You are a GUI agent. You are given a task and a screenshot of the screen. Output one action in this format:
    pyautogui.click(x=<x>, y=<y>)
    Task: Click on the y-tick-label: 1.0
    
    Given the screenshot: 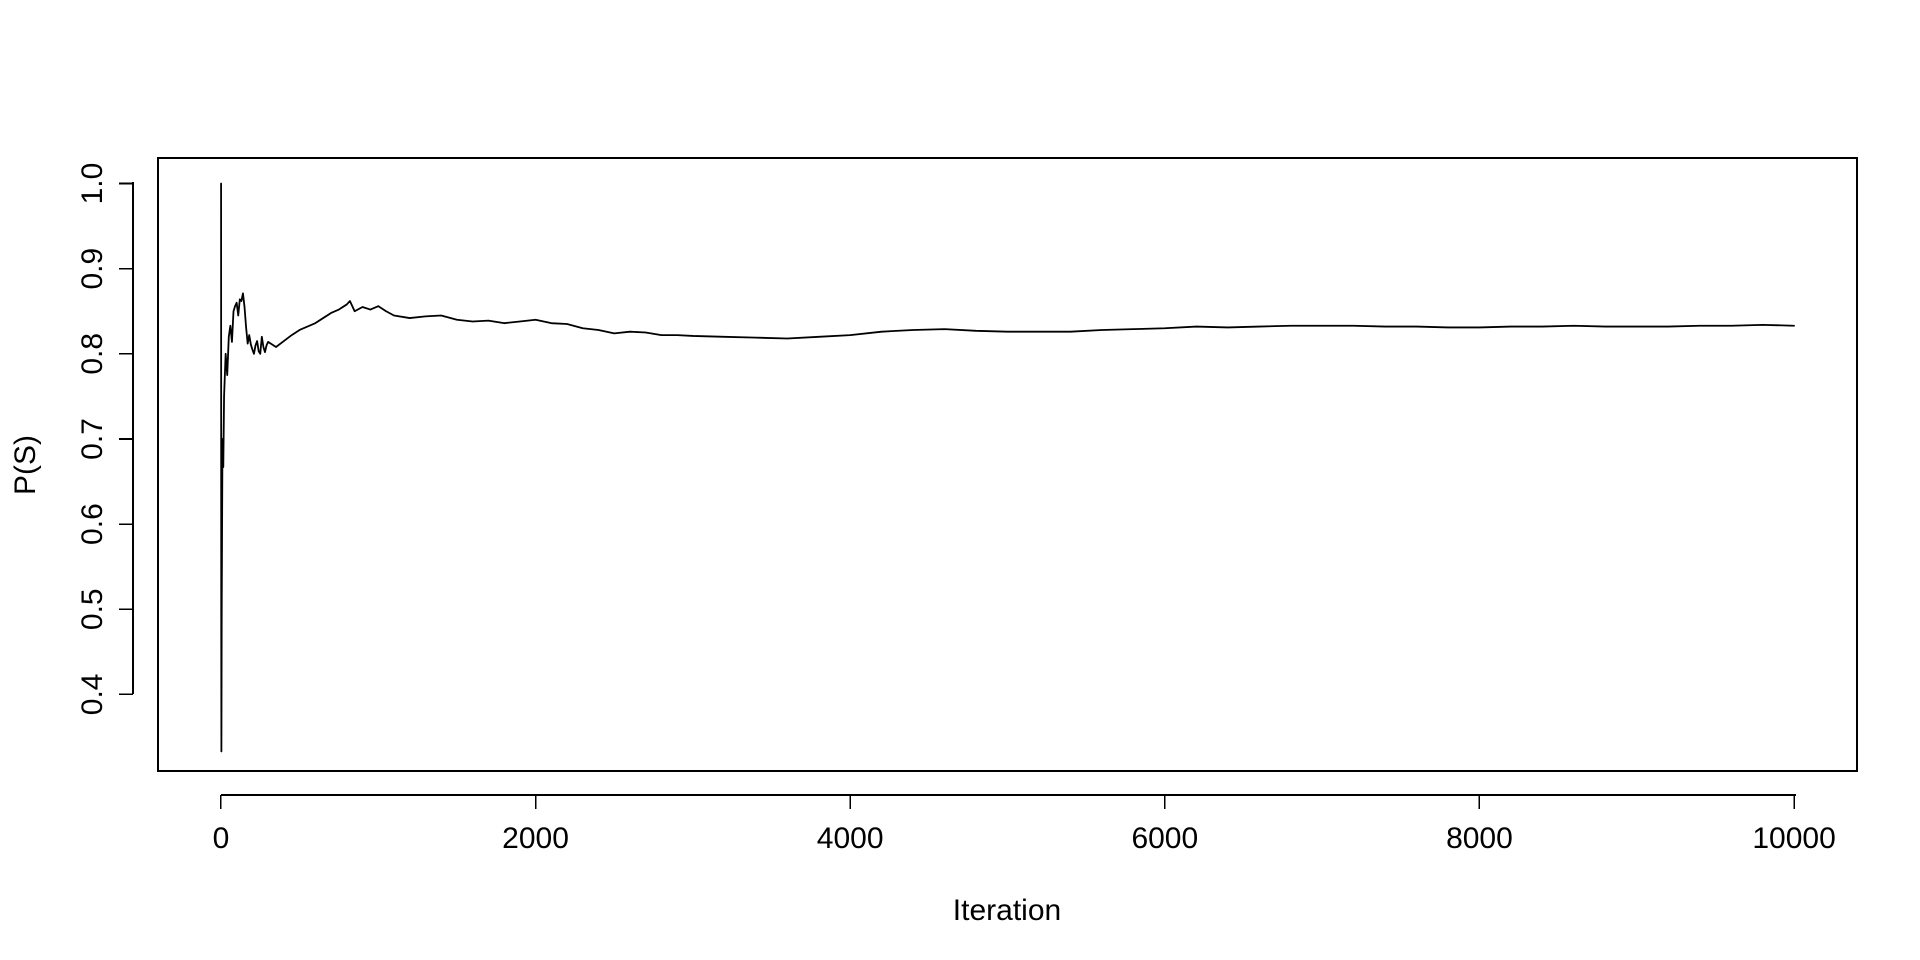 What is the action you would take?
    pyautogui.click(x=92, y=184)
    